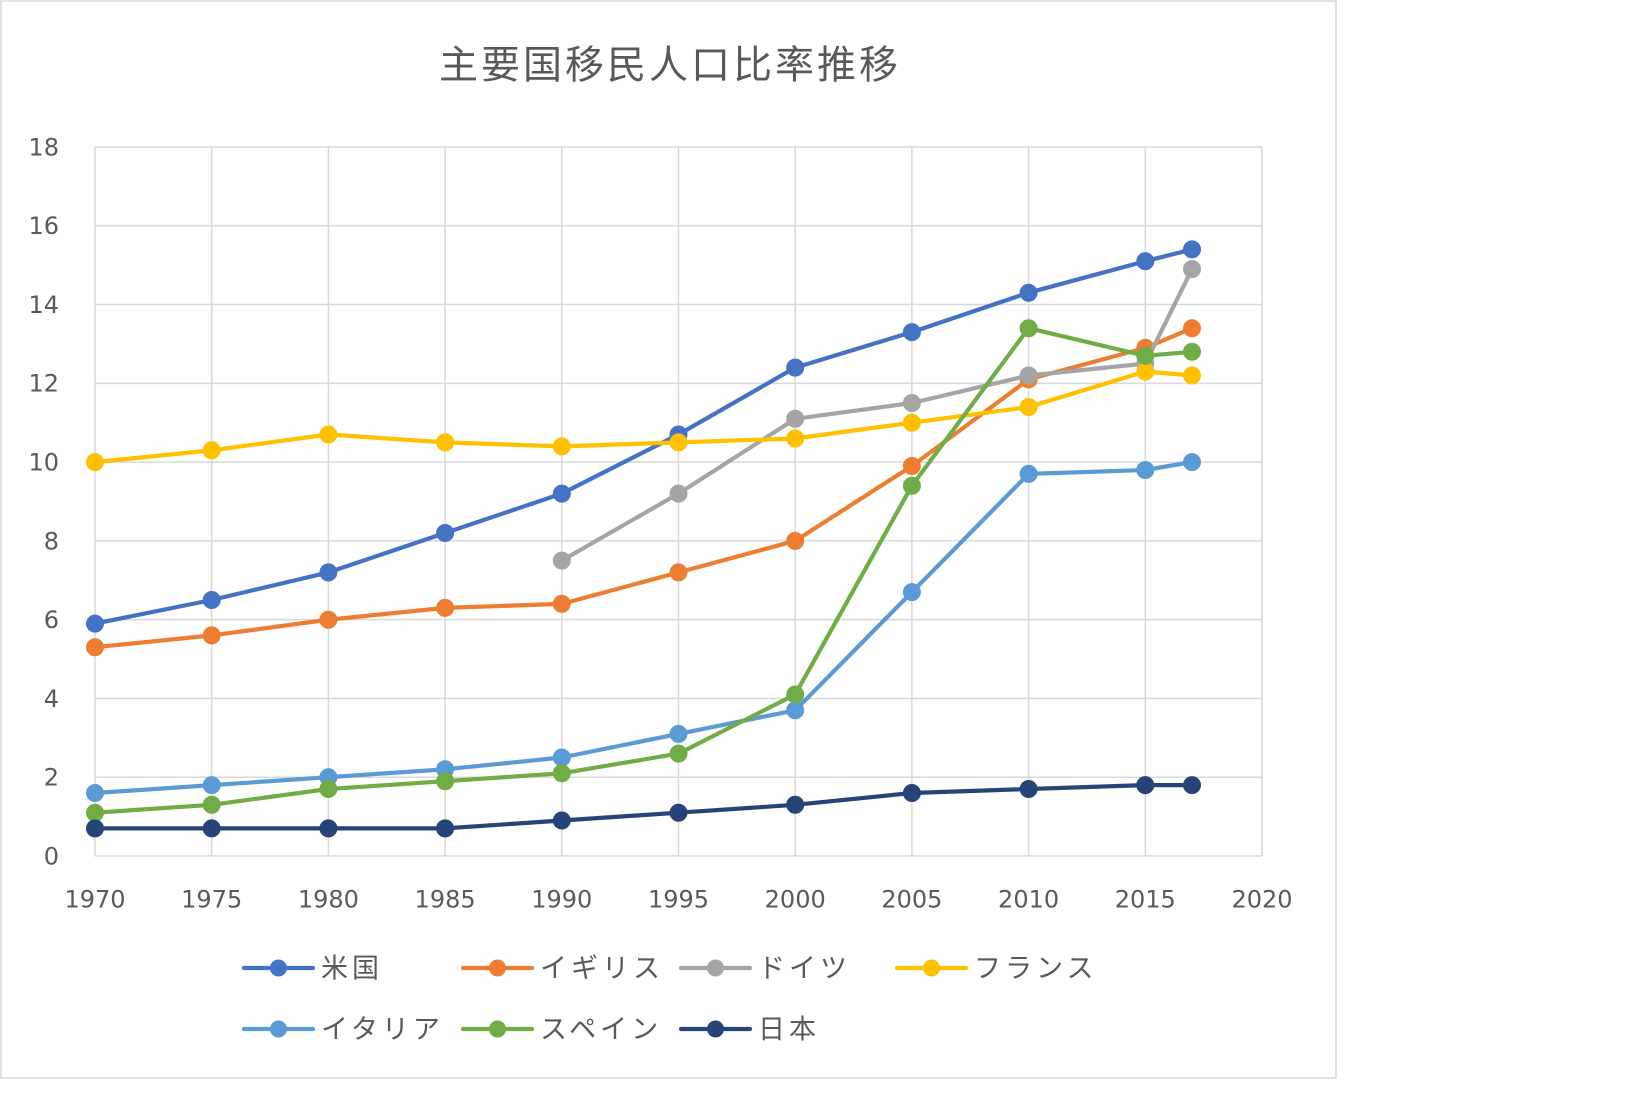  I want to click on legend-item-4: フランス, so click(995, 968).